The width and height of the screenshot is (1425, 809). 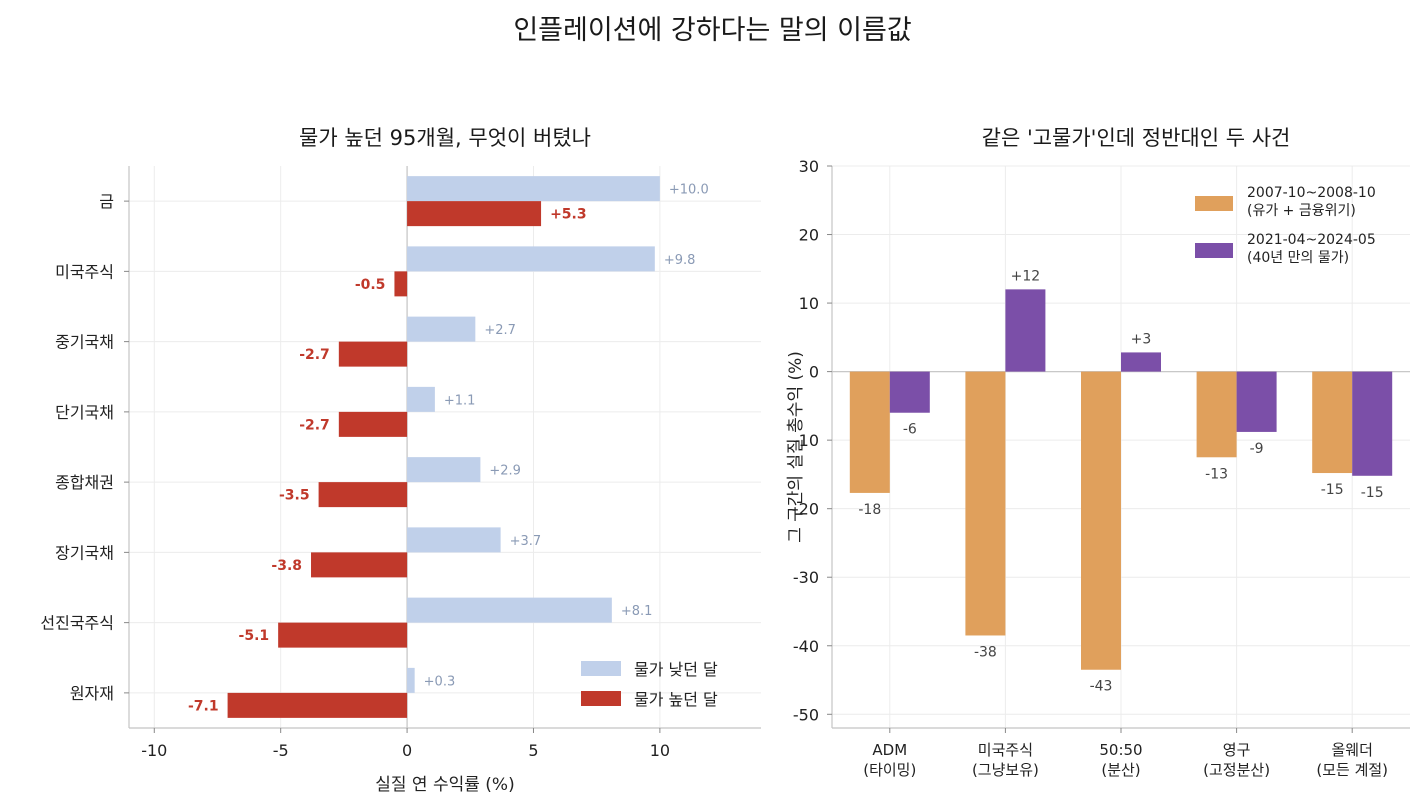 I want to click on figure-title: 인플레이션에 강하다는 말의 이름값, so click(x=712, y=30).